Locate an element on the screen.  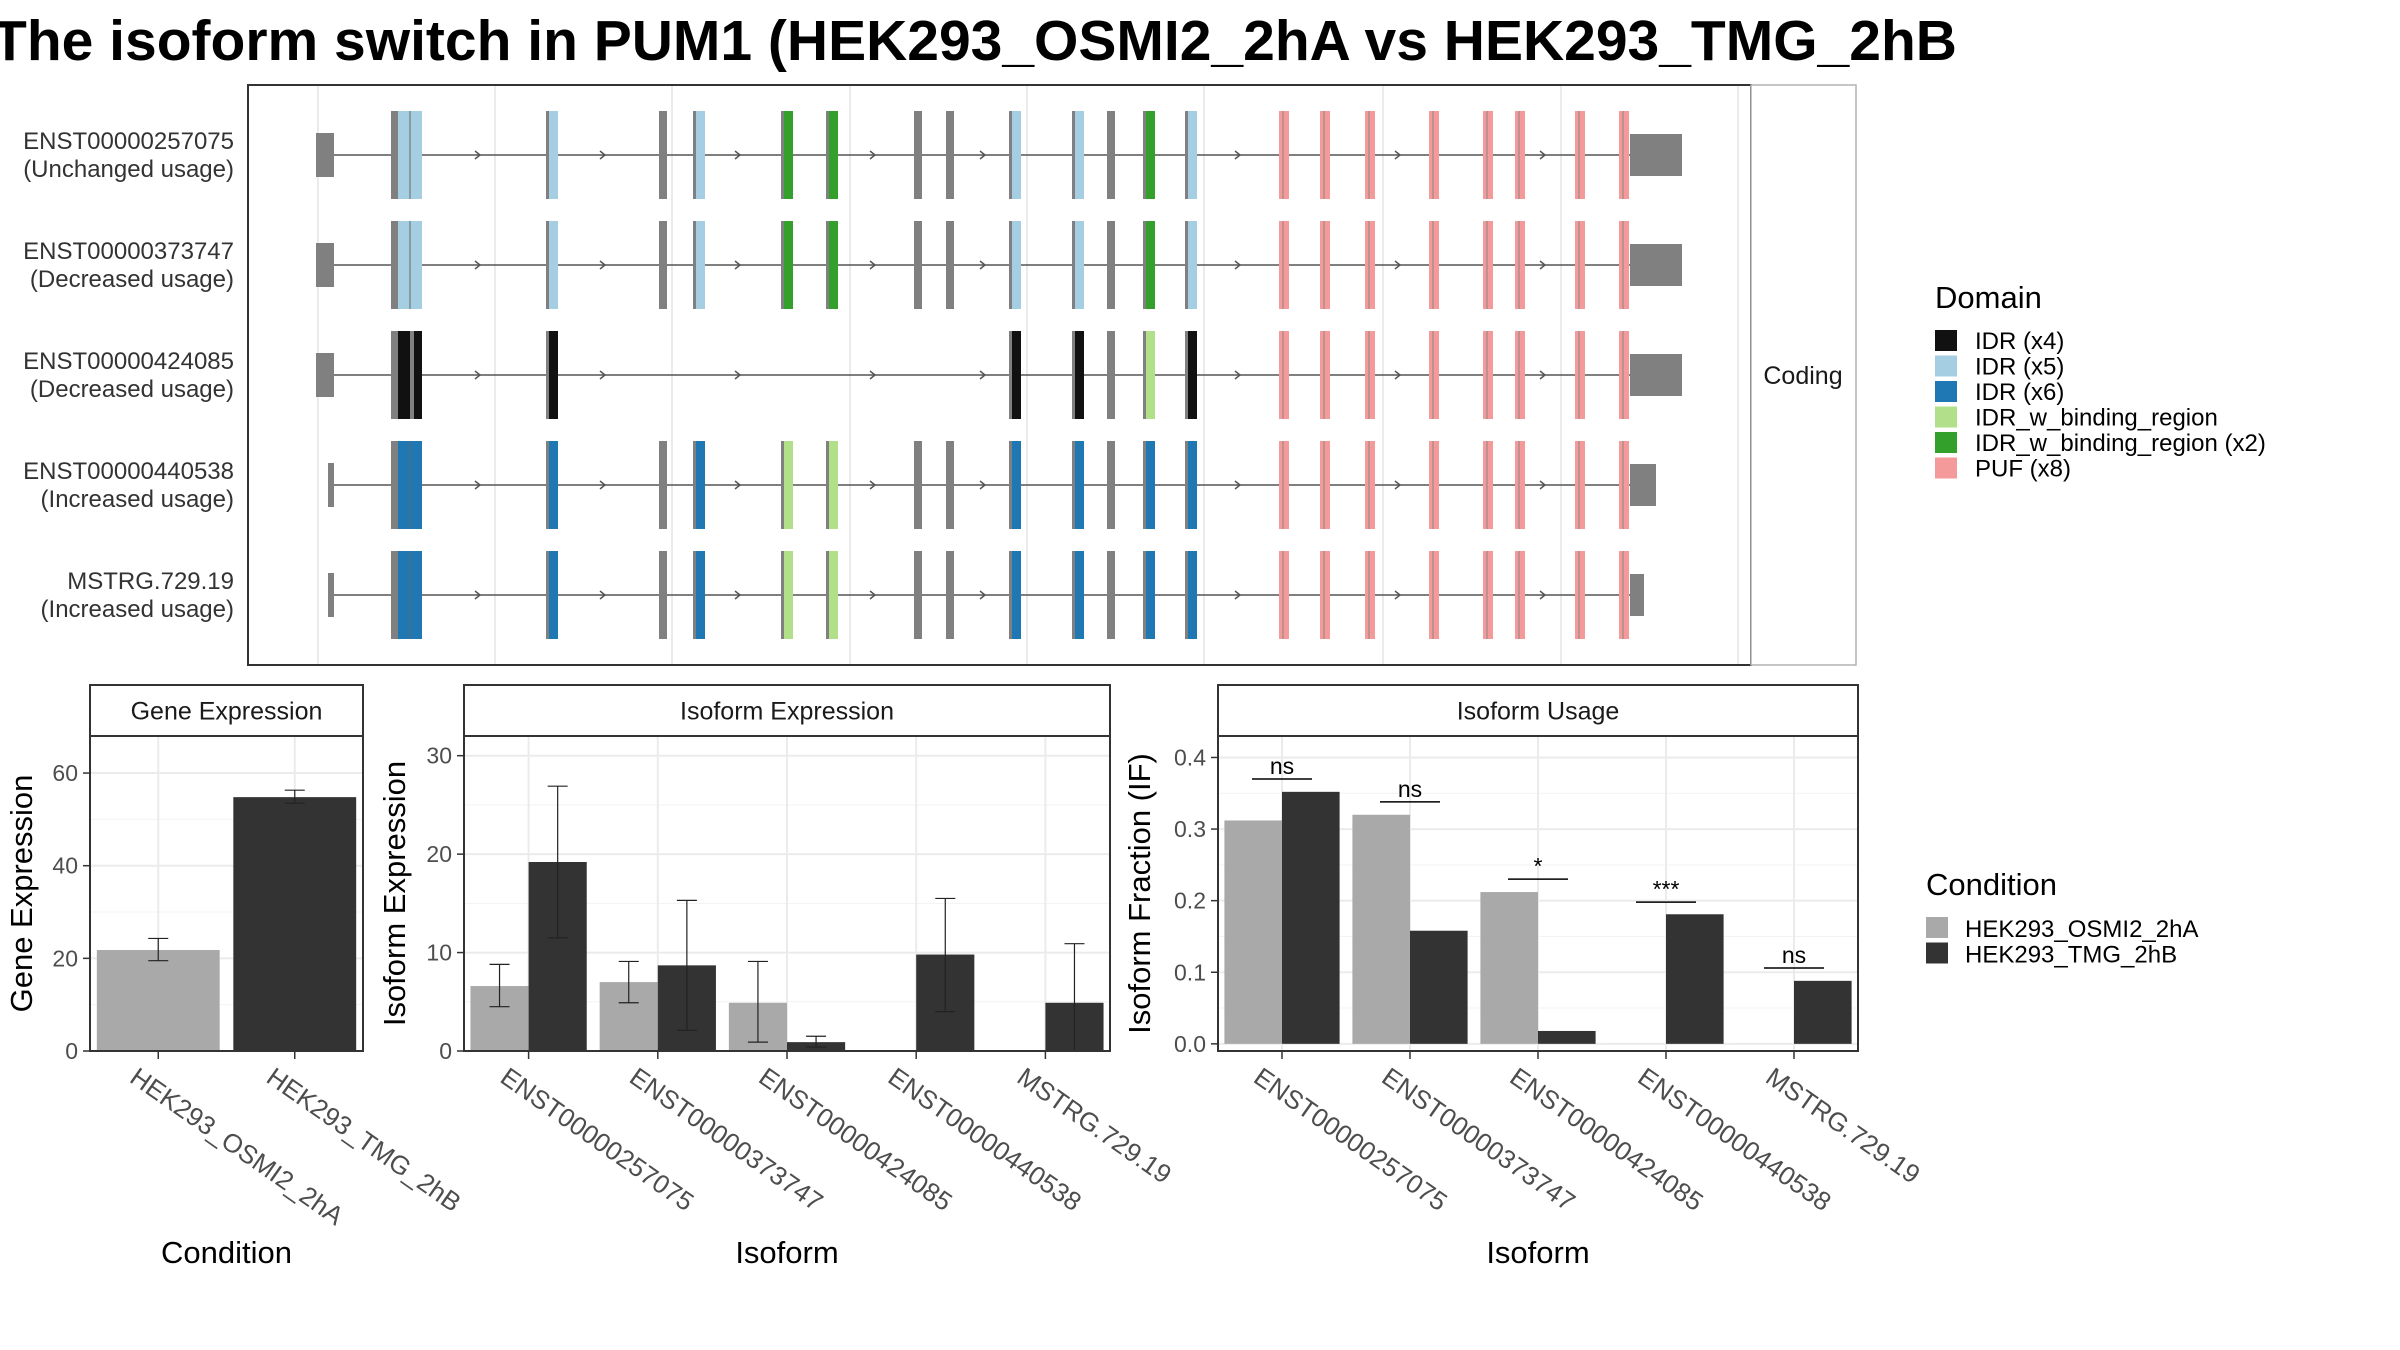
condition-legend-label: HEK293_OSMI2_2hA is located at coordinates (2081, 929).